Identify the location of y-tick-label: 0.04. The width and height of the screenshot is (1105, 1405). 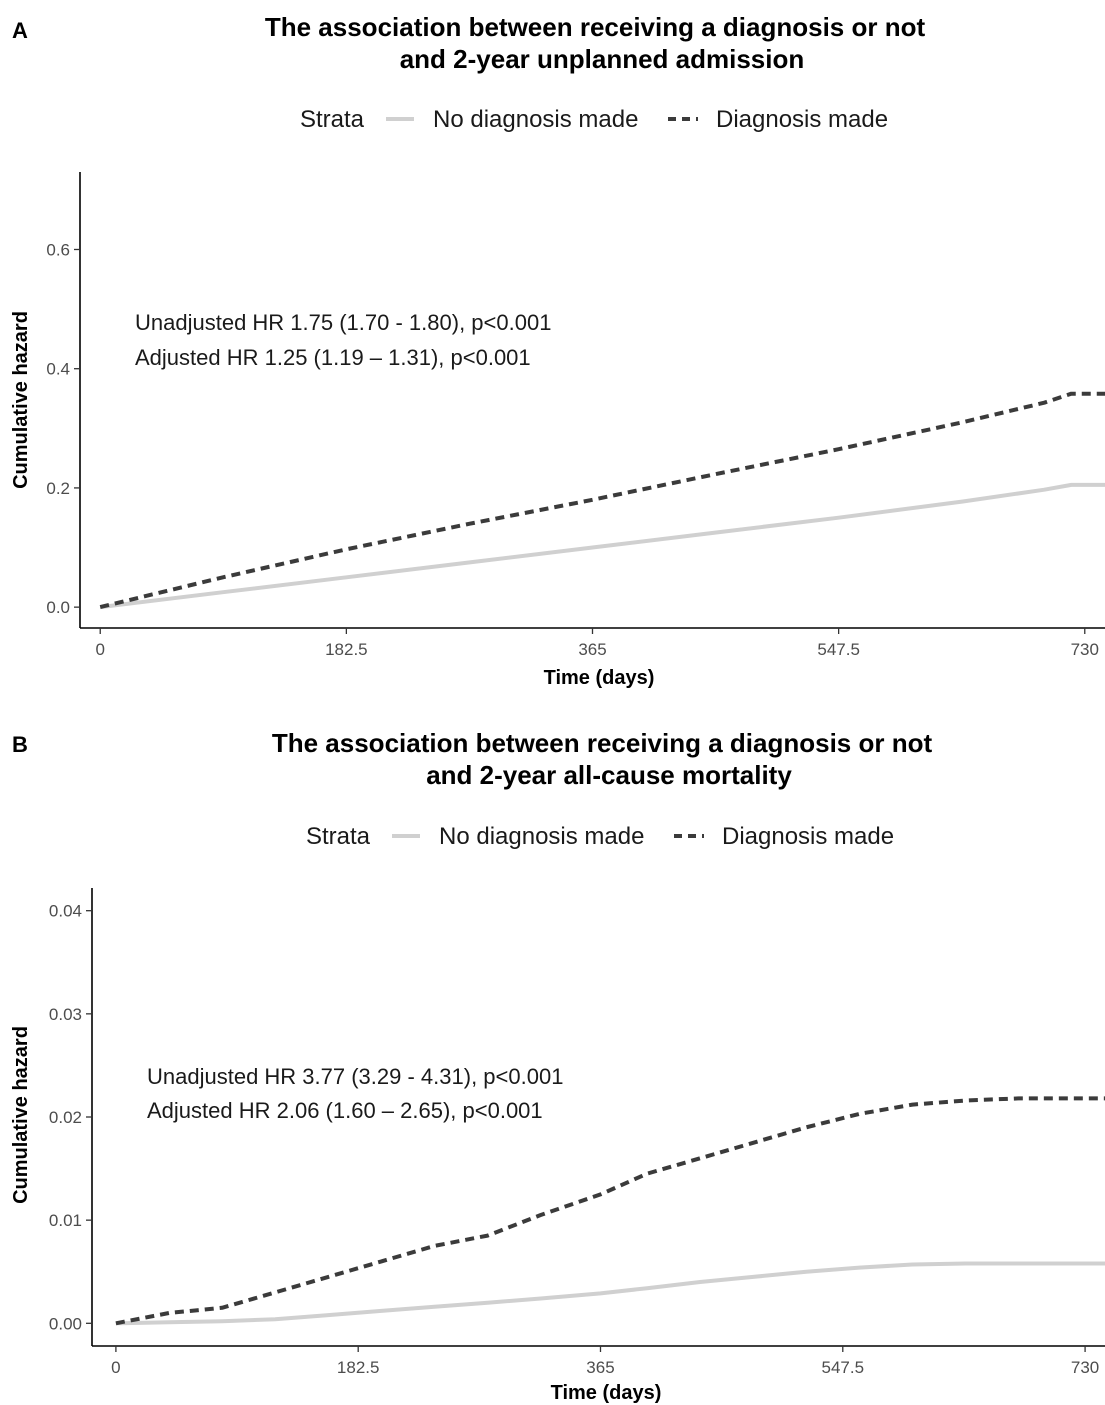
(65, 911).